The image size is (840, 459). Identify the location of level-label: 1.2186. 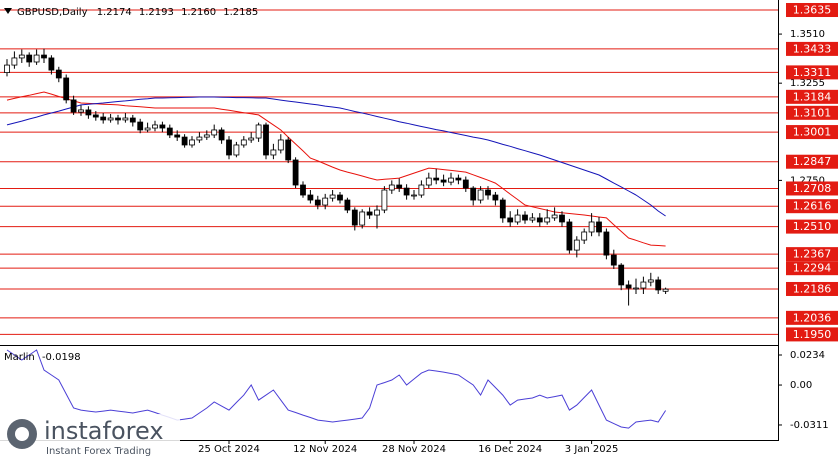
(812, 288).